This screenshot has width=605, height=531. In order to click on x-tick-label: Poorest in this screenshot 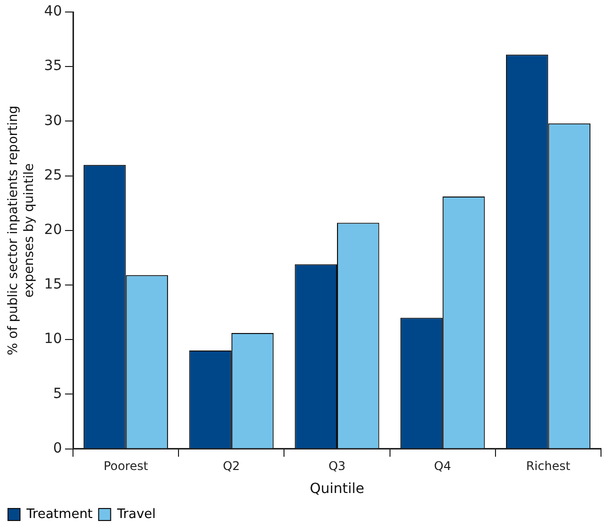, I will do `click(126, 466)`.